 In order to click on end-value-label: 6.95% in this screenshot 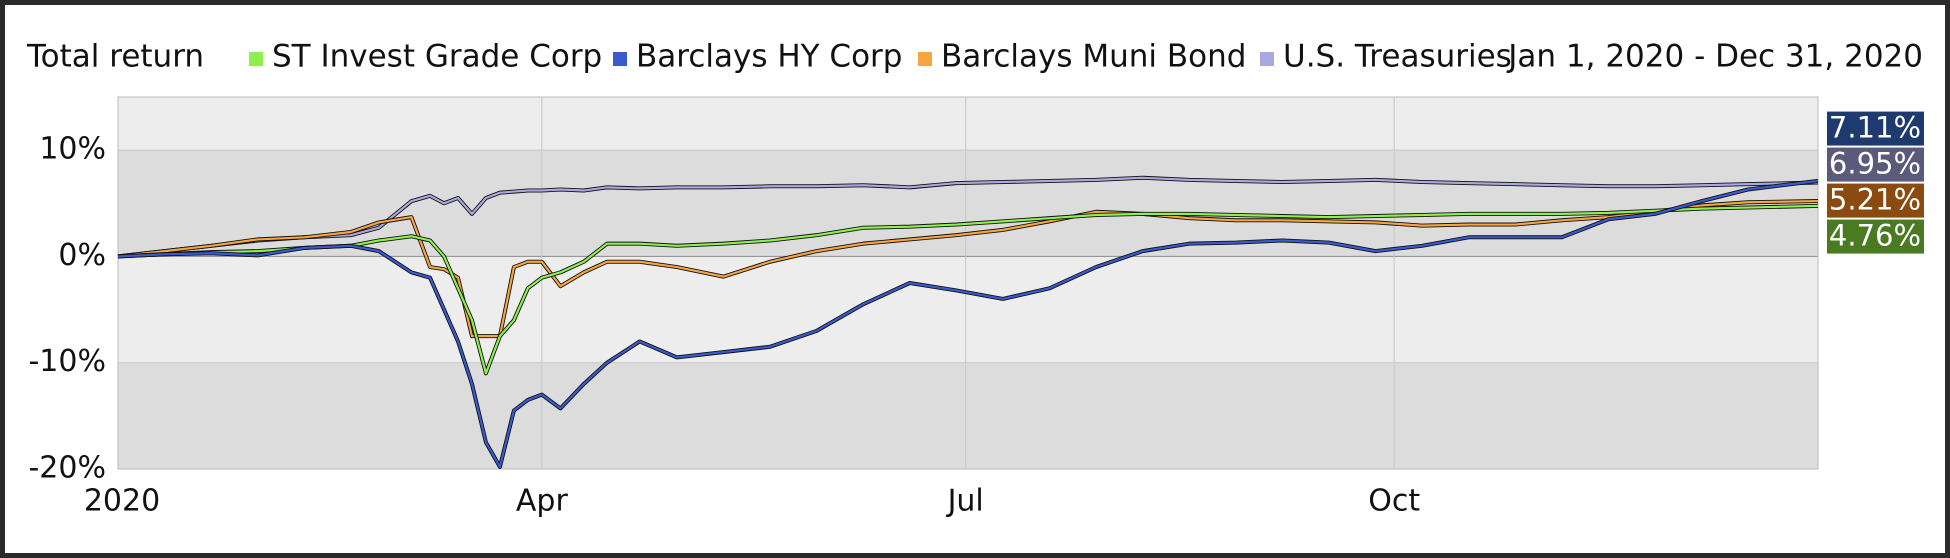, I will do `click(1875, 164)`.